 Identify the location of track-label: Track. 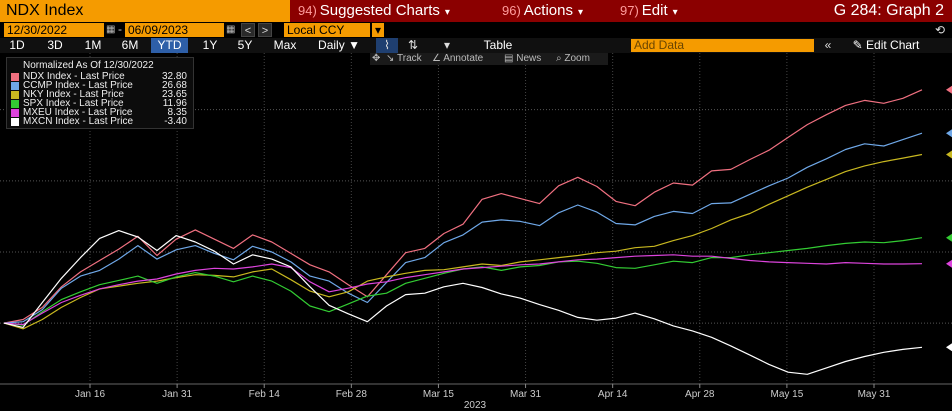
(409, 58).